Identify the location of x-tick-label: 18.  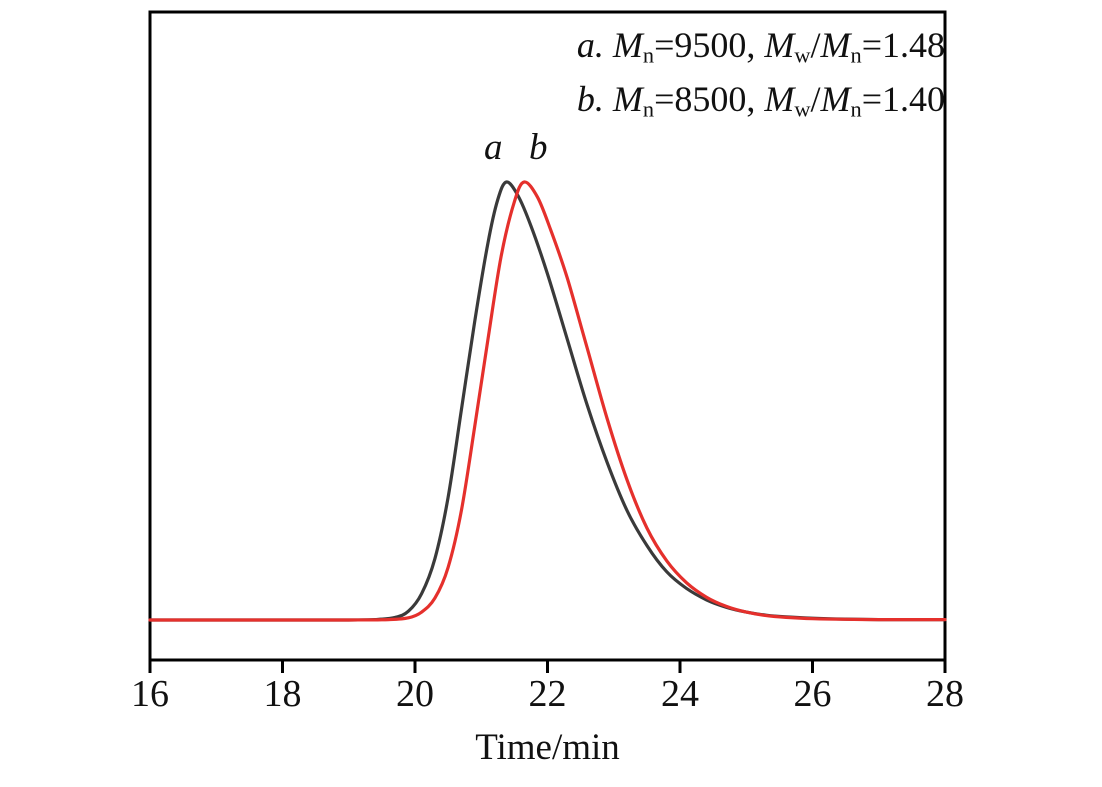
(283, 694).